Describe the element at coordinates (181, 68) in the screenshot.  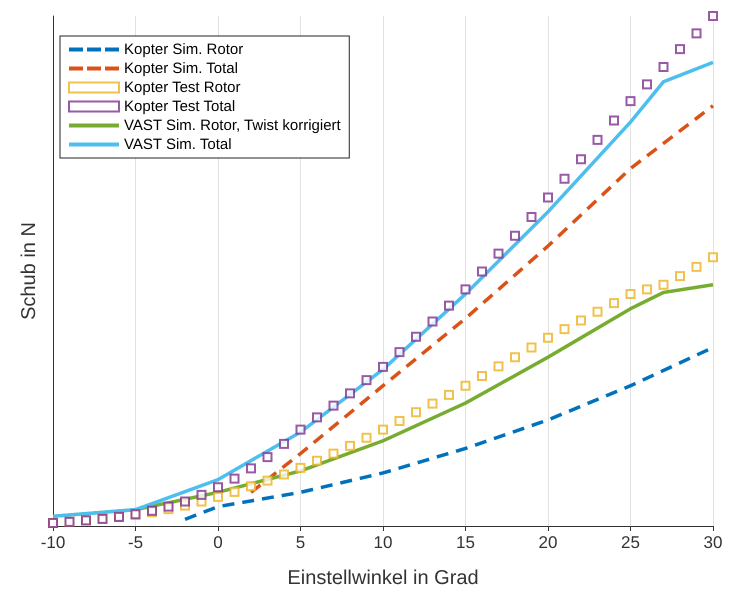
I see `legend-label: Kopter Sim. Total` at that location.